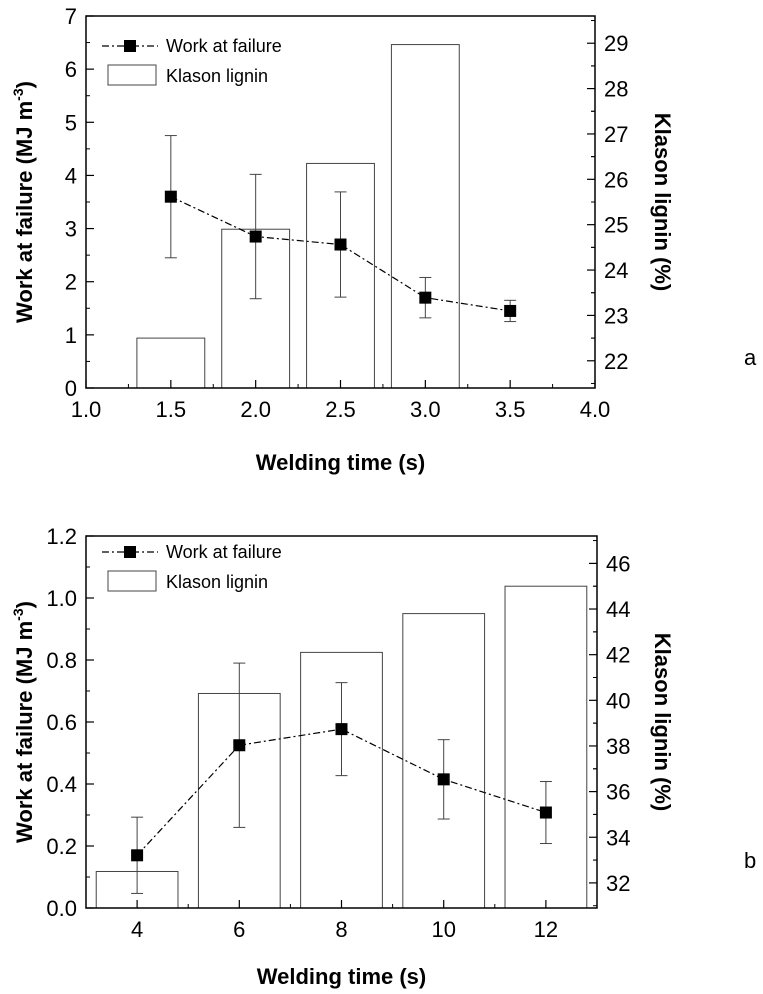  What do you see at coordinates (546, 929) in the screenshot?
I see `x-tick-label: 12` at bounding box center [546, 929].